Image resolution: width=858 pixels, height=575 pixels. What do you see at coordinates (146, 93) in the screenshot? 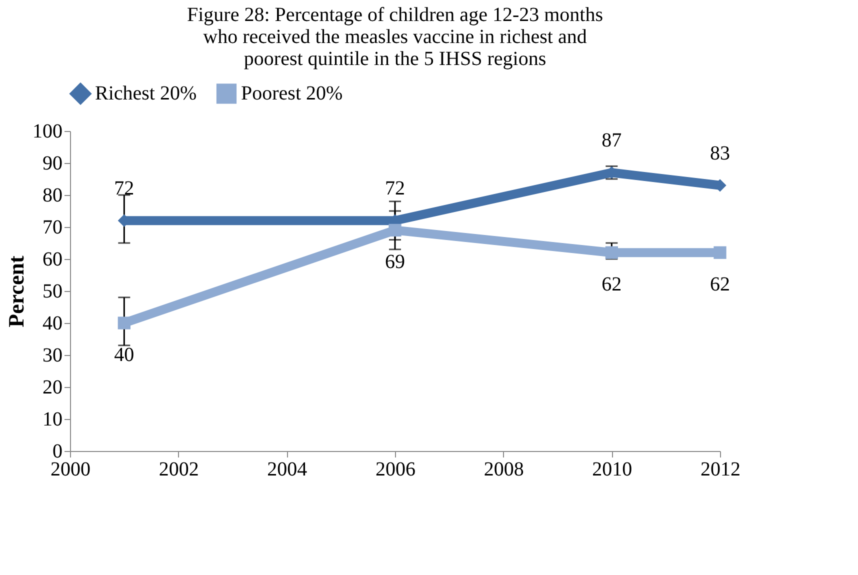
I see `legend-label: Richest 20%` at bounding box center [146, 93].